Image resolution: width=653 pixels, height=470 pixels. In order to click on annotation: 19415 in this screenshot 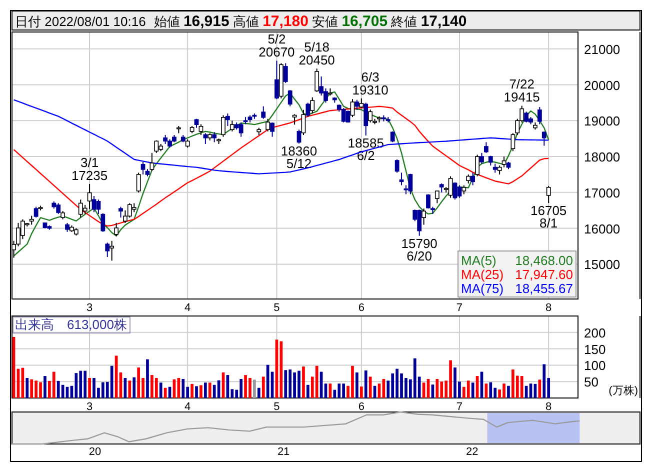, I will do `click(522, 97)`.